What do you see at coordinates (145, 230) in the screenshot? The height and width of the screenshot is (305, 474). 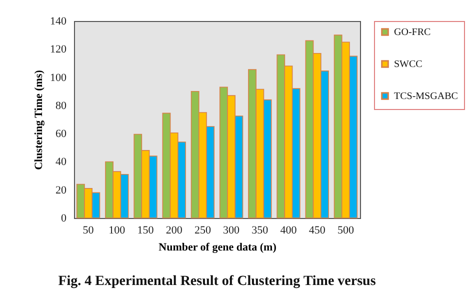 I see `x-tick-label: 150` at bounding box center [145, 230].